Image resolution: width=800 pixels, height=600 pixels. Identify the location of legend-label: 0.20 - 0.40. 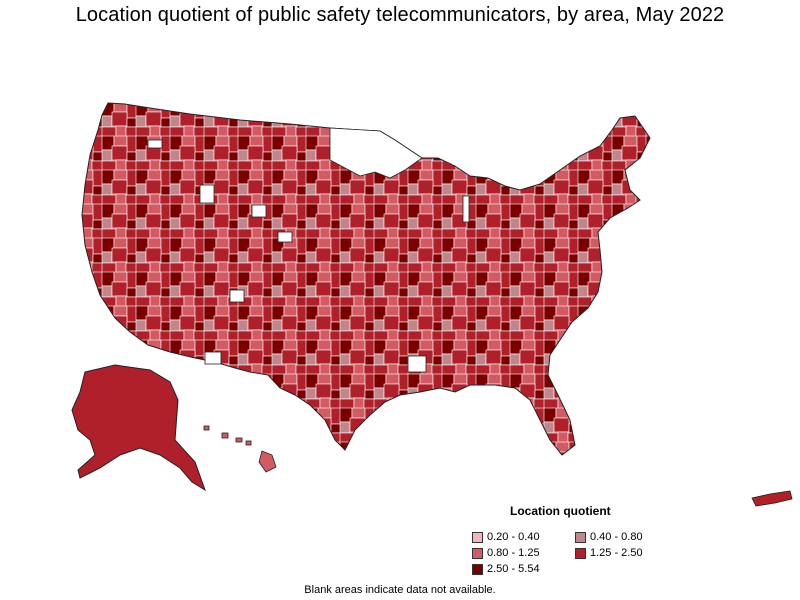
(513, 537).